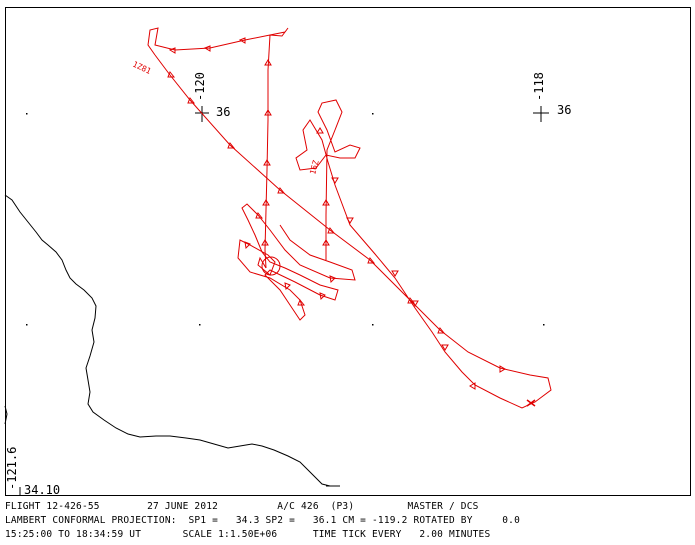 The height and width of the screenshot is (545, 695). I want to click on corner-lon-label: -121.6, so click(12, 468).